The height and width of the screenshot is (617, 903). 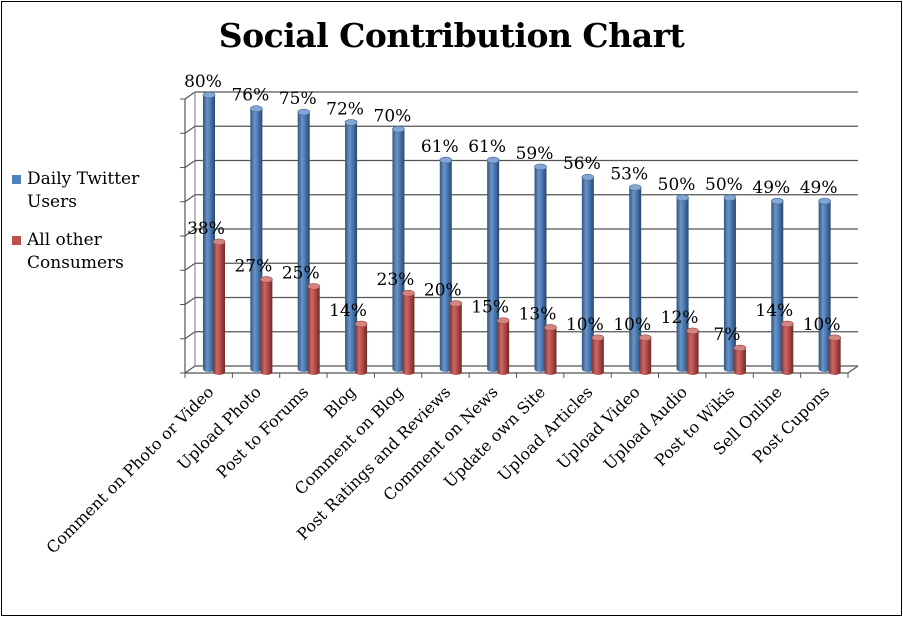 I want to click on category-label: Comment on Photo or Video, so click(x=130, y=469).